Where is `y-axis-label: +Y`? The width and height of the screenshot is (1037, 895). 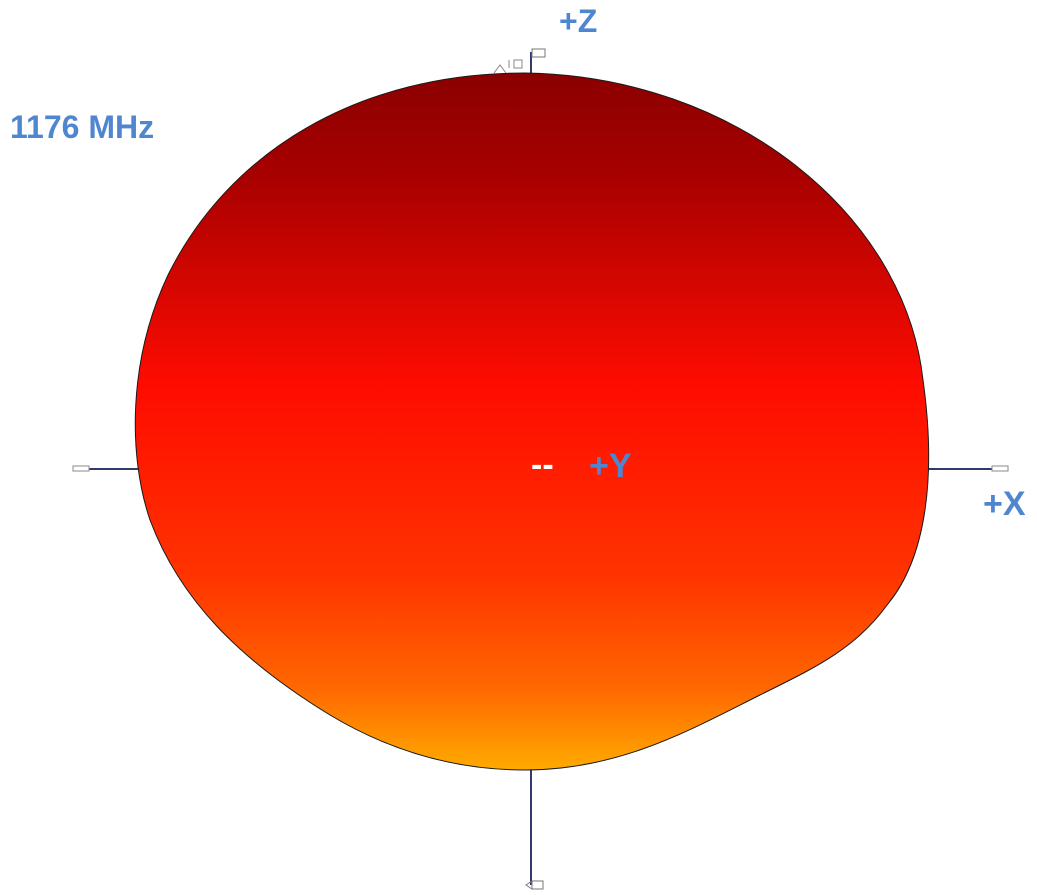
y-axis-label: +Y is located at coordinates (610, 466).